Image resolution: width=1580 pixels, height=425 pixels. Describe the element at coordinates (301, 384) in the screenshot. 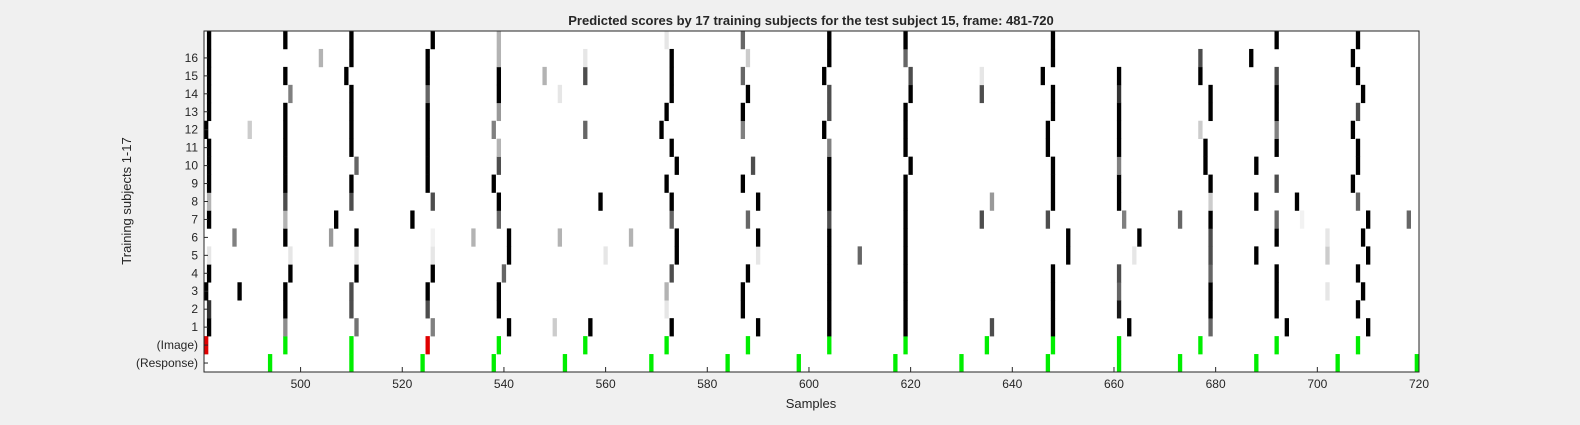

I see `x-tick-label: 500` at that location.